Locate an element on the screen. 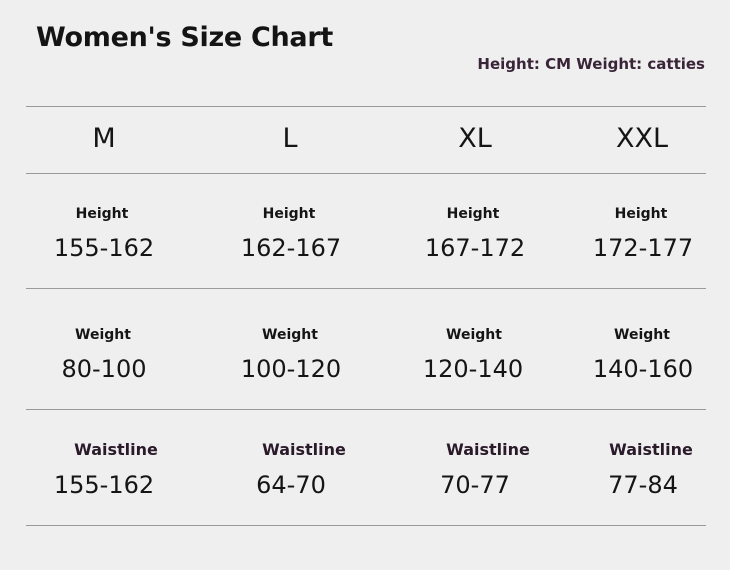 Image resolution: width=730 pixels, height=570 pixels. waistline-label-l: Waistline is located at coordinates (304, 449).